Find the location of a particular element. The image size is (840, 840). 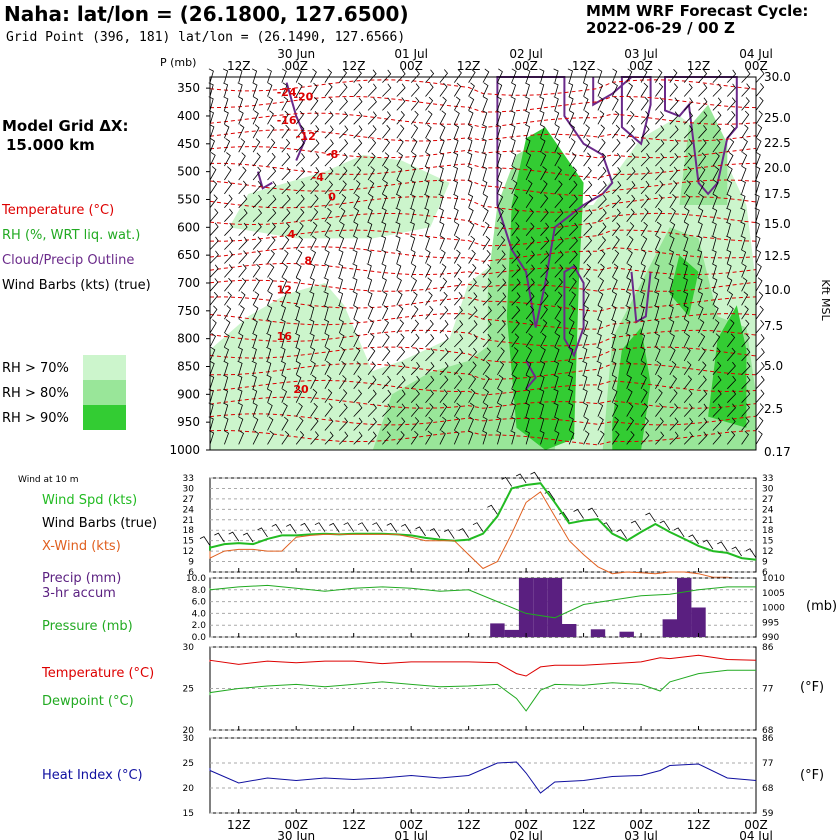

xwind-line is located at coordinates (482, 535).